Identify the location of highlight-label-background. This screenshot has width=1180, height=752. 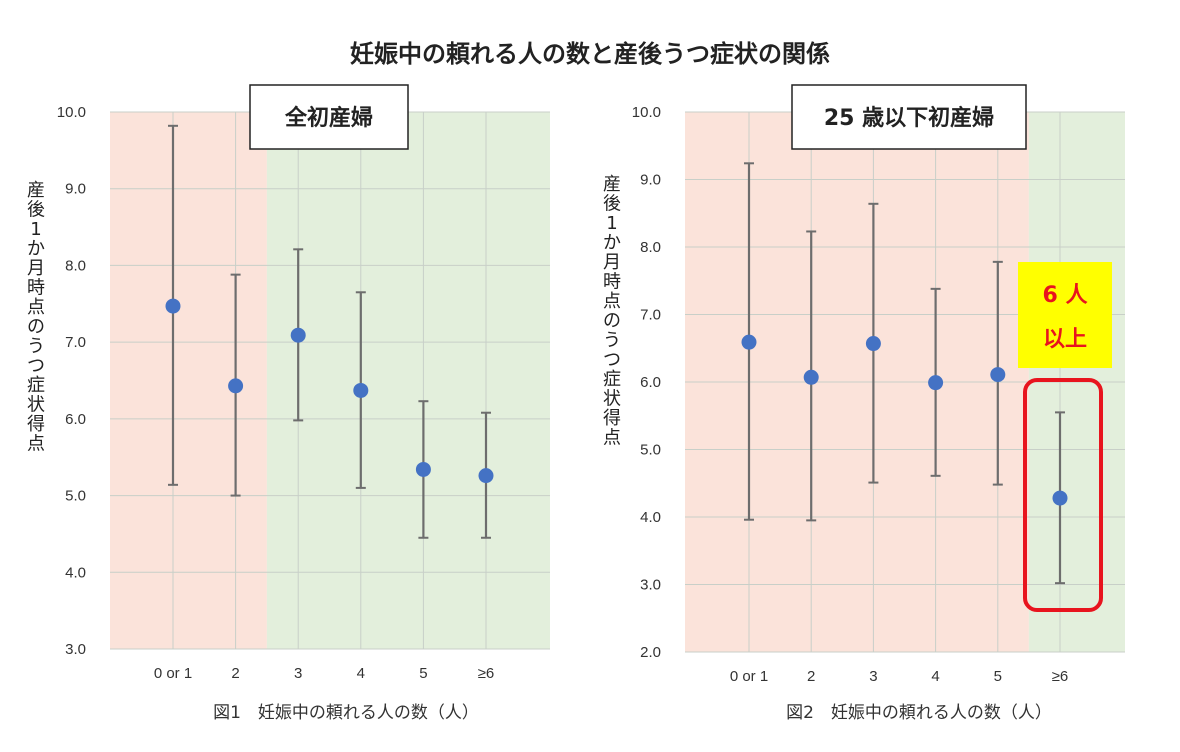
(1065, 315).